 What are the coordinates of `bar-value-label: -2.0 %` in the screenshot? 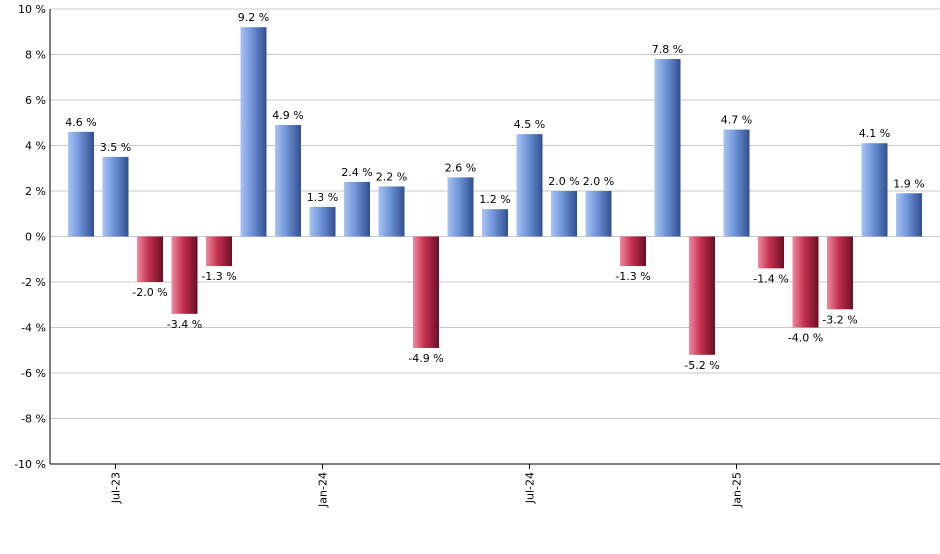 It's located at (149, 292).